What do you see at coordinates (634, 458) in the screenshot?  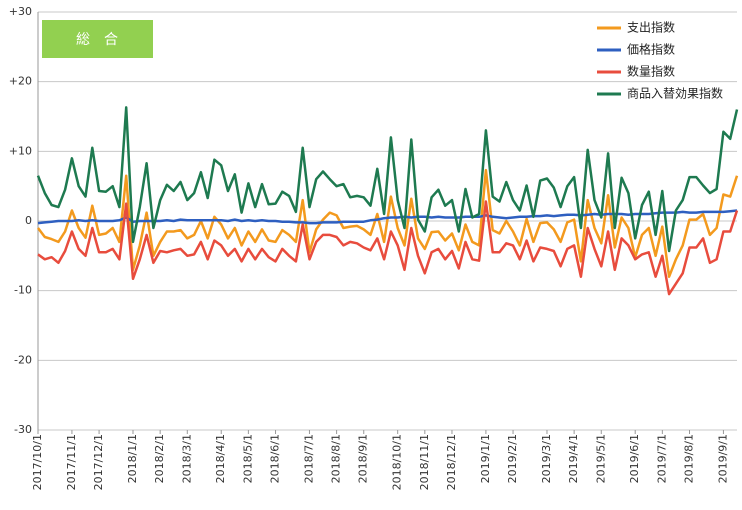 I see `x-tick-label: 2019/6/1` at bounding box center [634, 458].